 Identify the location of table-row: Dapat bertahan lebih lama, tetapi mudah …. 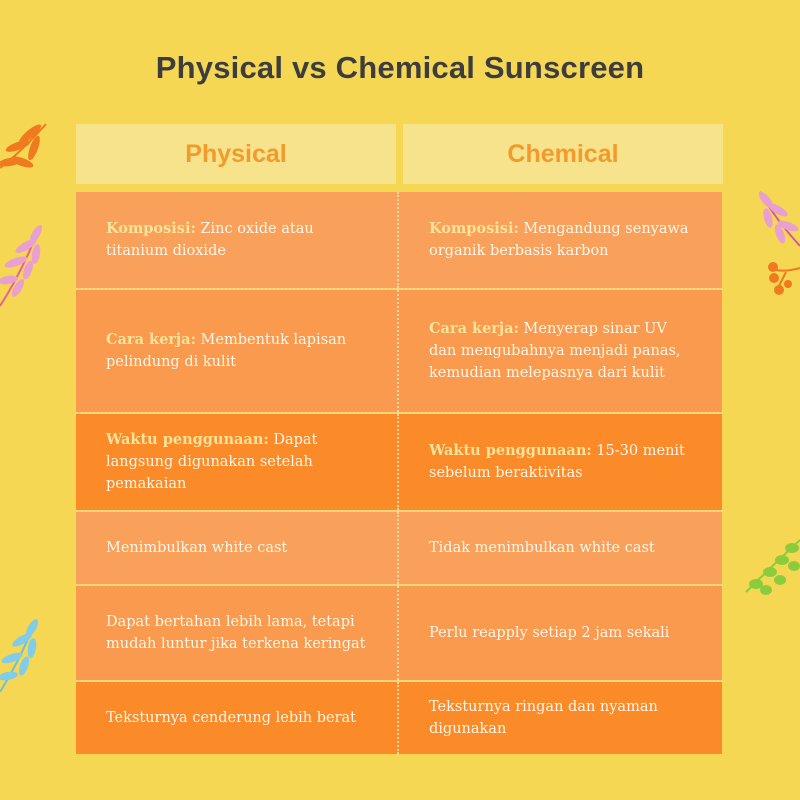
(399, 632).